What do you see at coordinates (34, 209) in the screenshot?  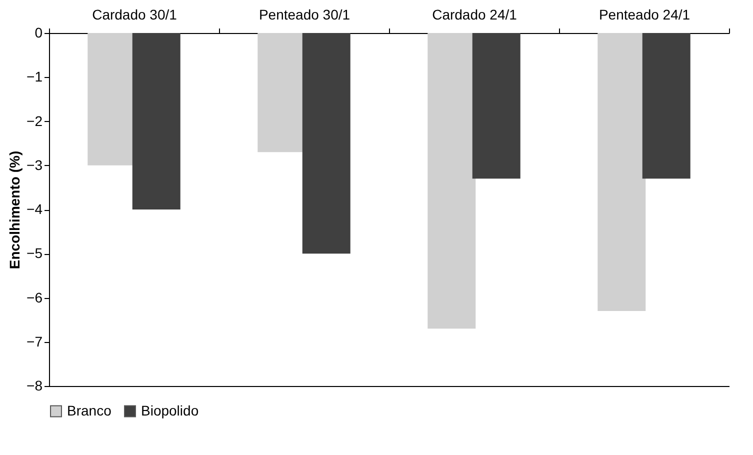 I see `y-tick-label: −4` at bounding box center [34, 209].